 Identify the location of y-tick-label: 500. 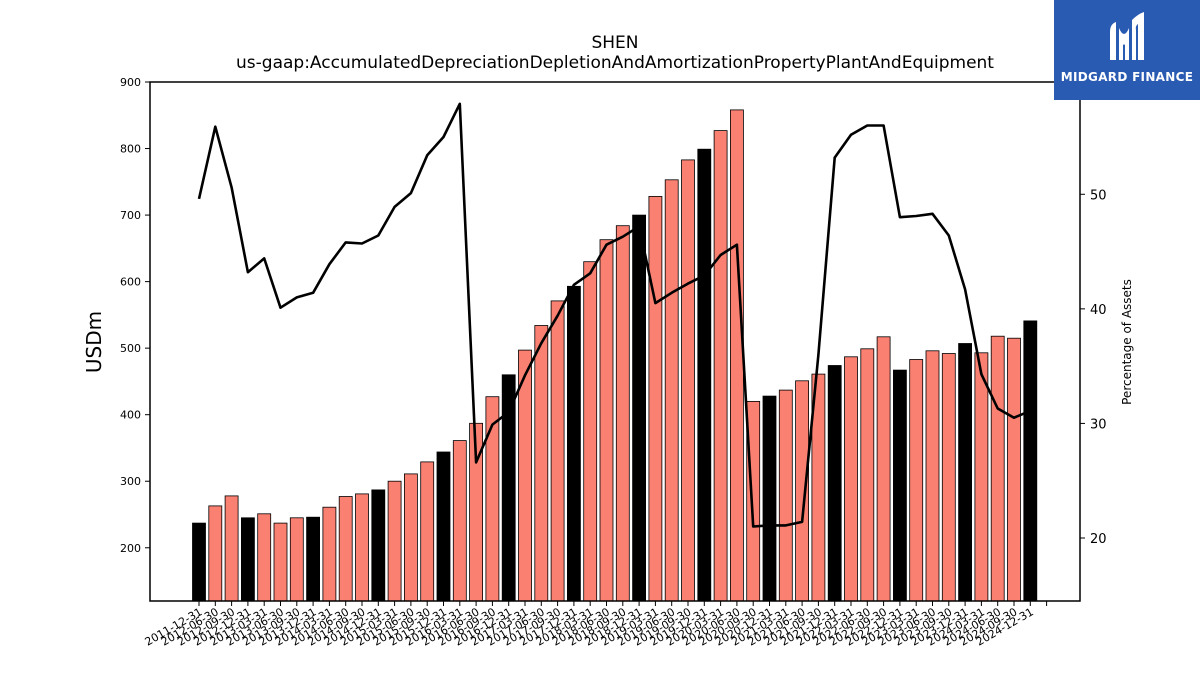
(130, 348).